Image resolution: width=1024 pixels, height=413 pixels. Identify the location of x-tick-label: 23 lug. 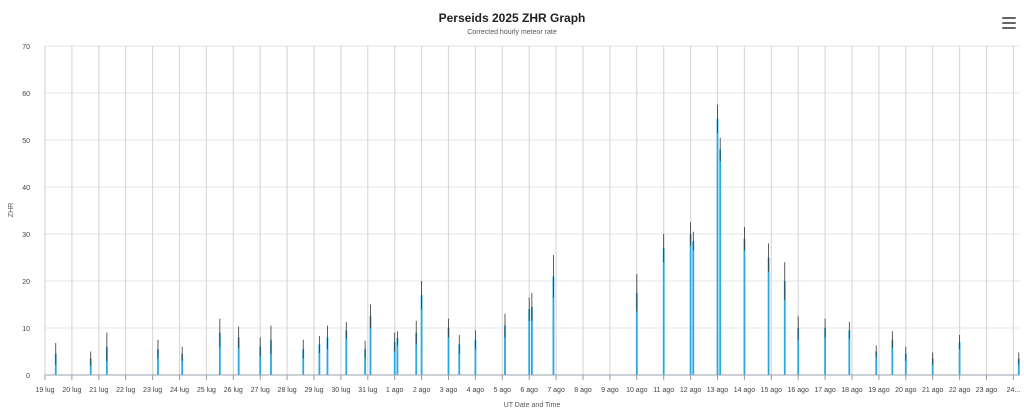
(152, 390).